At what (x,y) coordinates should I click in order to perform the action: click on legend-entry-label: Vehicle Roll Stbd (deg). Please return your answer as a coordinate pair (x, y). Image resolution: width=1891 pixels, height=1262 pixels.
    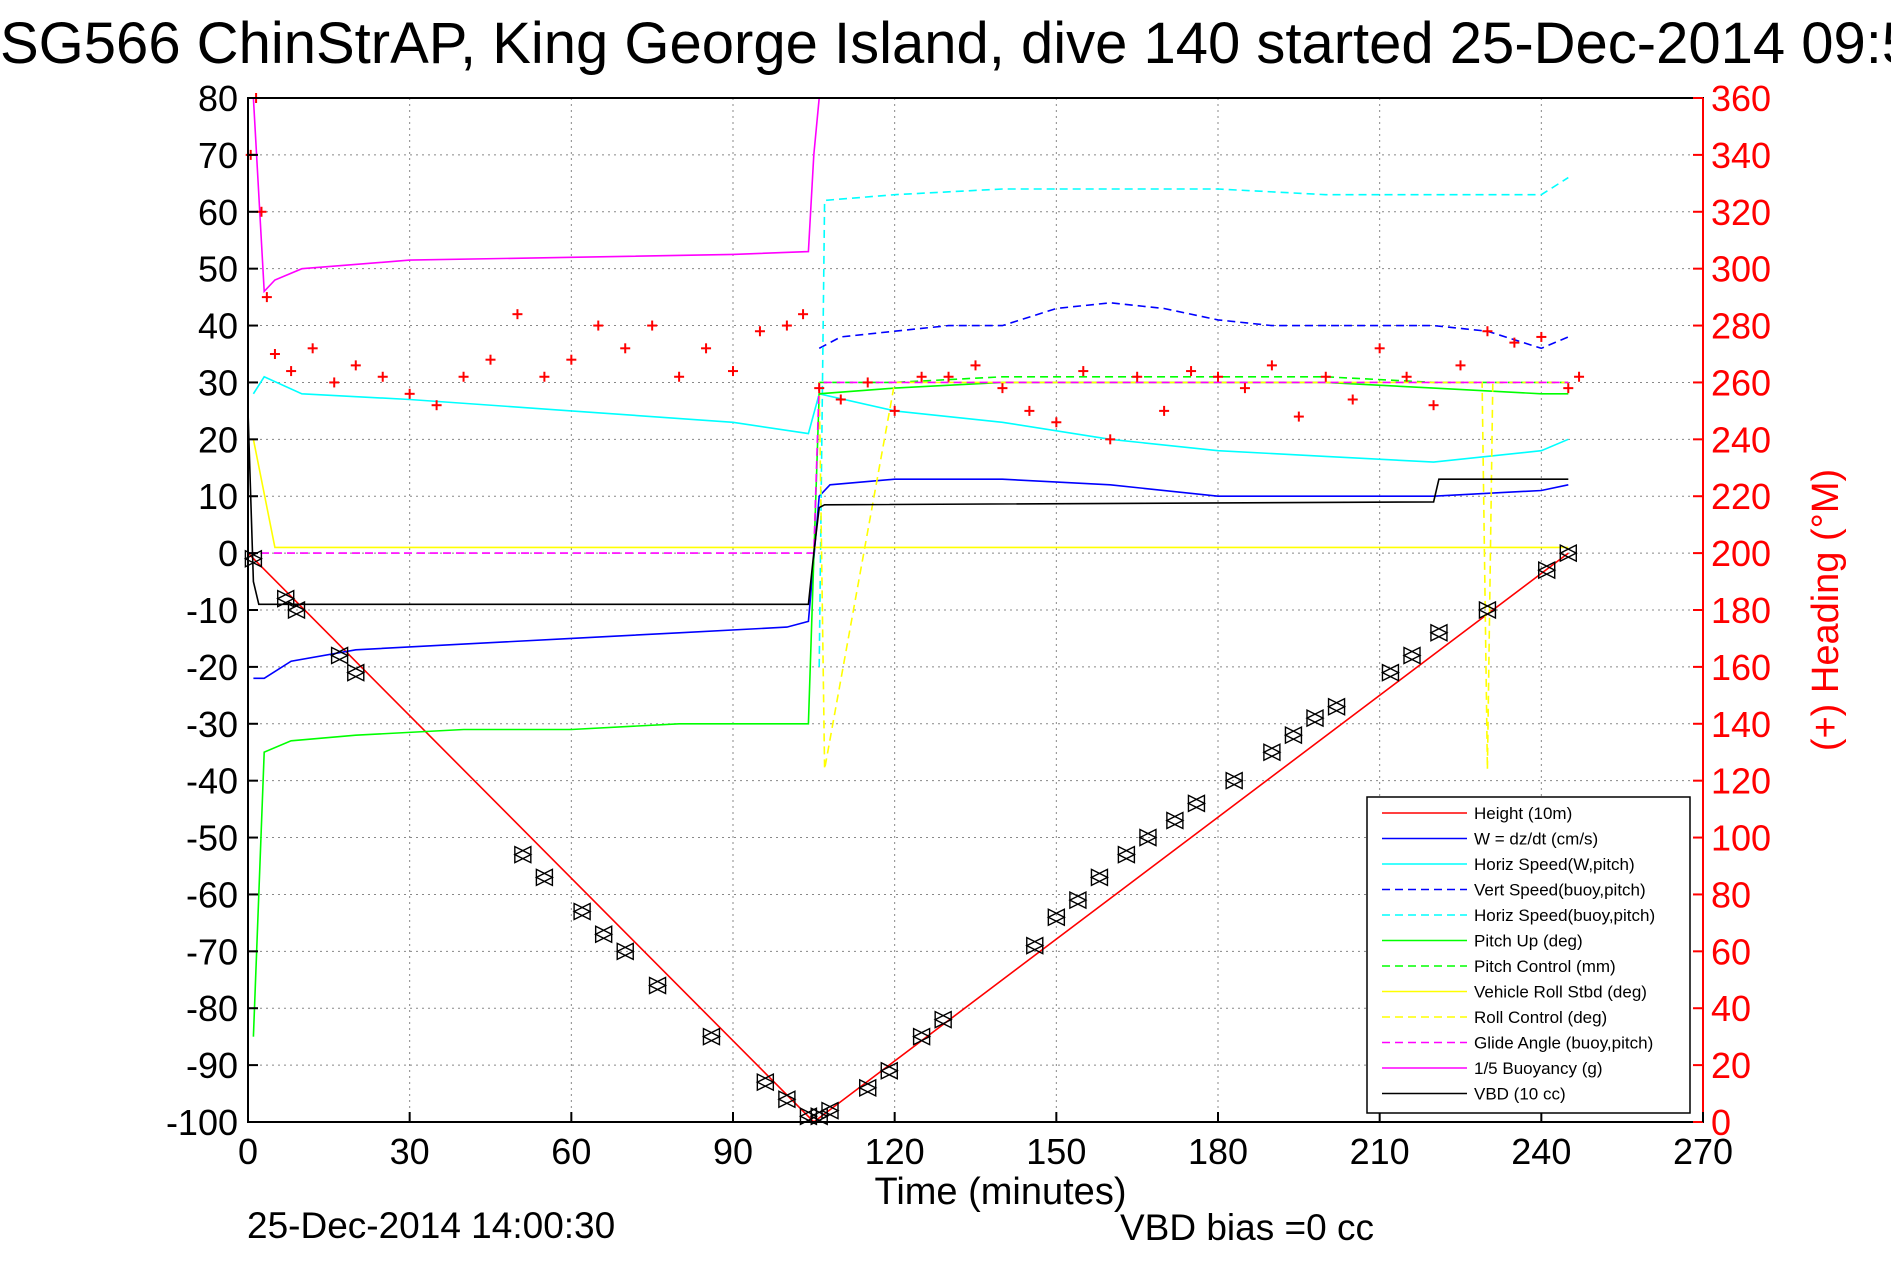
    Looking at the image, I should click on (1560, 992).